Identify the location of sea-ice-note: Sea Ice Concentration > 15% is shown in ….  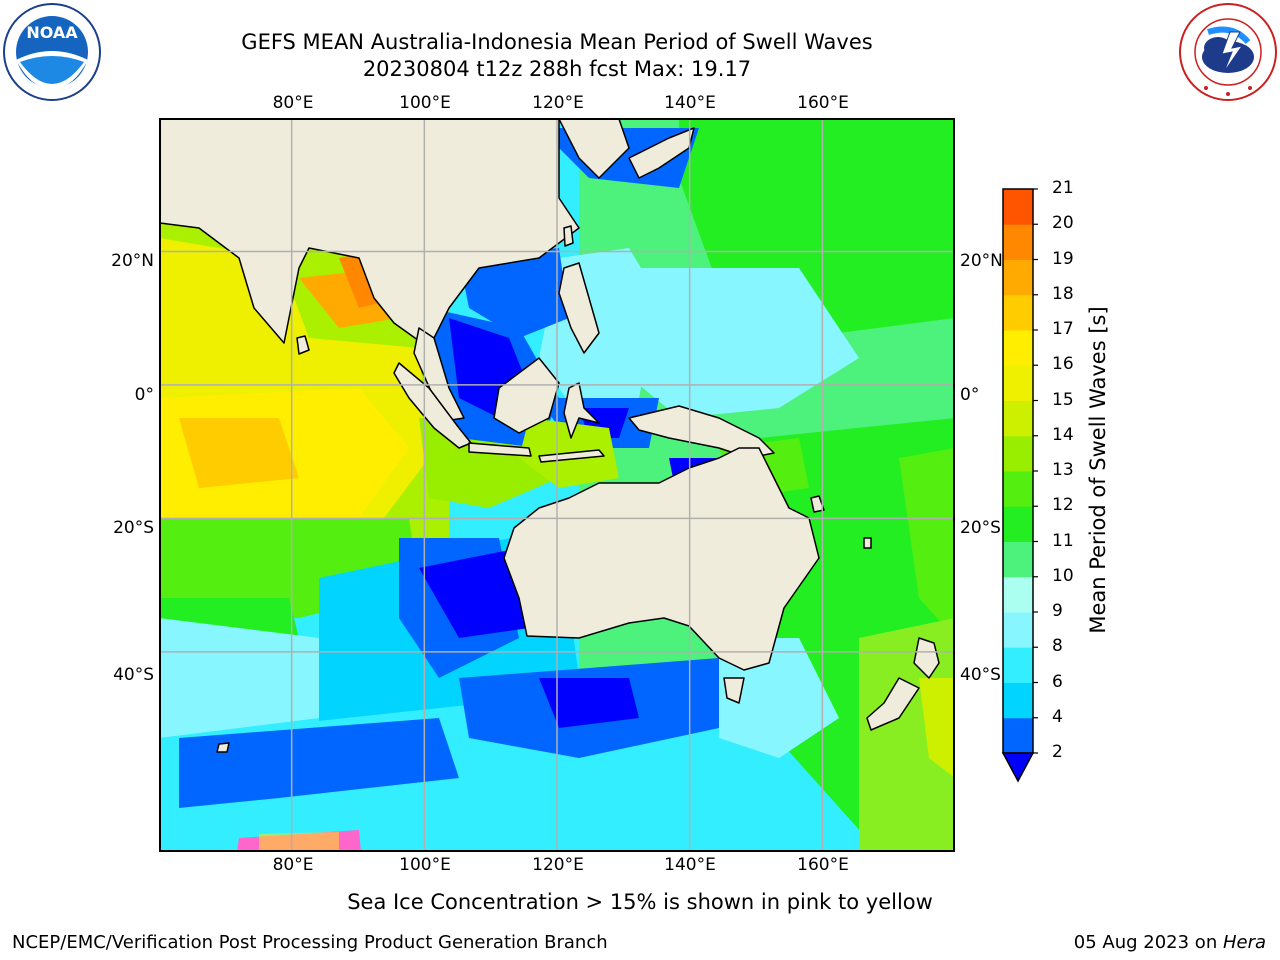
(640, 902).